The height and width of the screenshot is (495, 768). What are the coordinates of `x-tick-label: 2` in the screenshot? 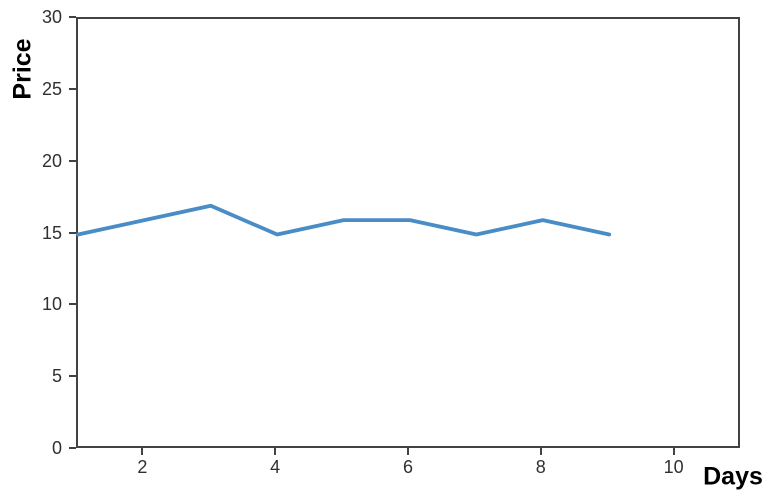 It's located at (142, 467).